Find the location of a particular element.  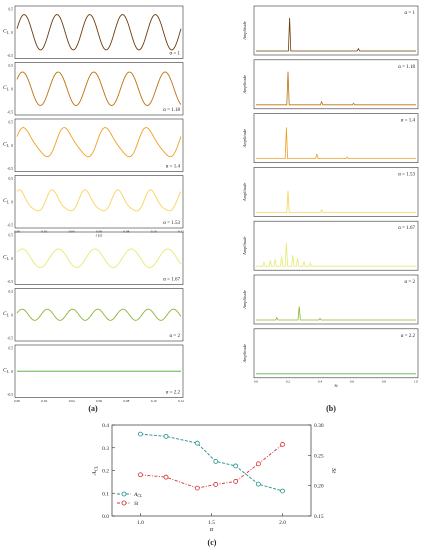

y-left-tick-label: 0.2 is located at coordinates (105, 472).